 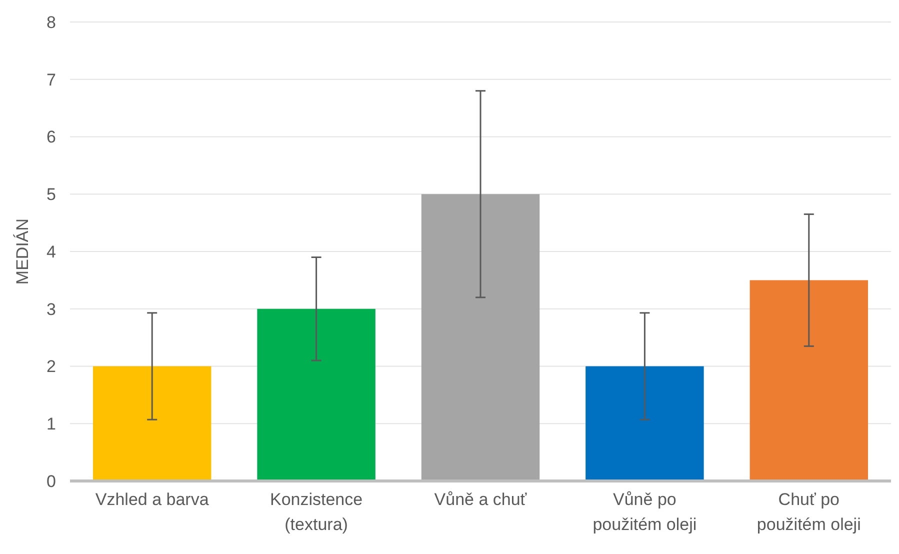 What do you see at coordinates (51, 22) in the screenshot?
I see `y-tick-label: 8` at bounding box center [51, 22].